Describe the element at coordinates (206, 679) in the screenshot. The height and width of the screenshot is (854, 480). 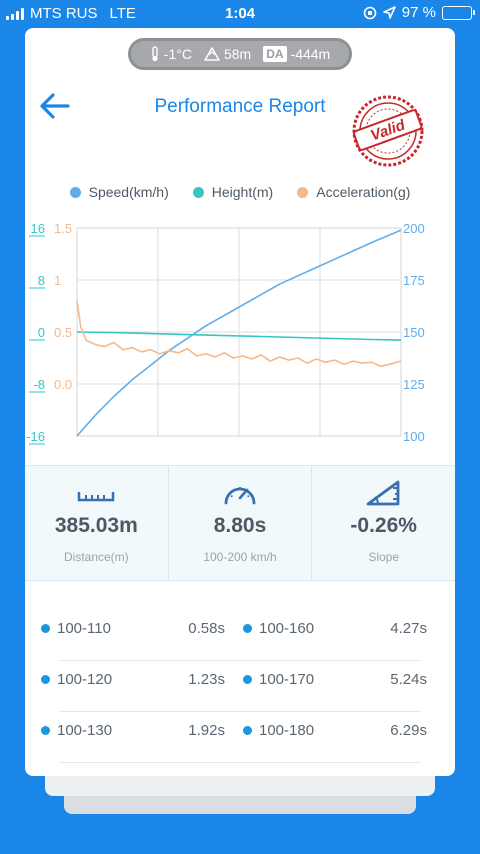
I see `split-time: 1.23s` at that location.